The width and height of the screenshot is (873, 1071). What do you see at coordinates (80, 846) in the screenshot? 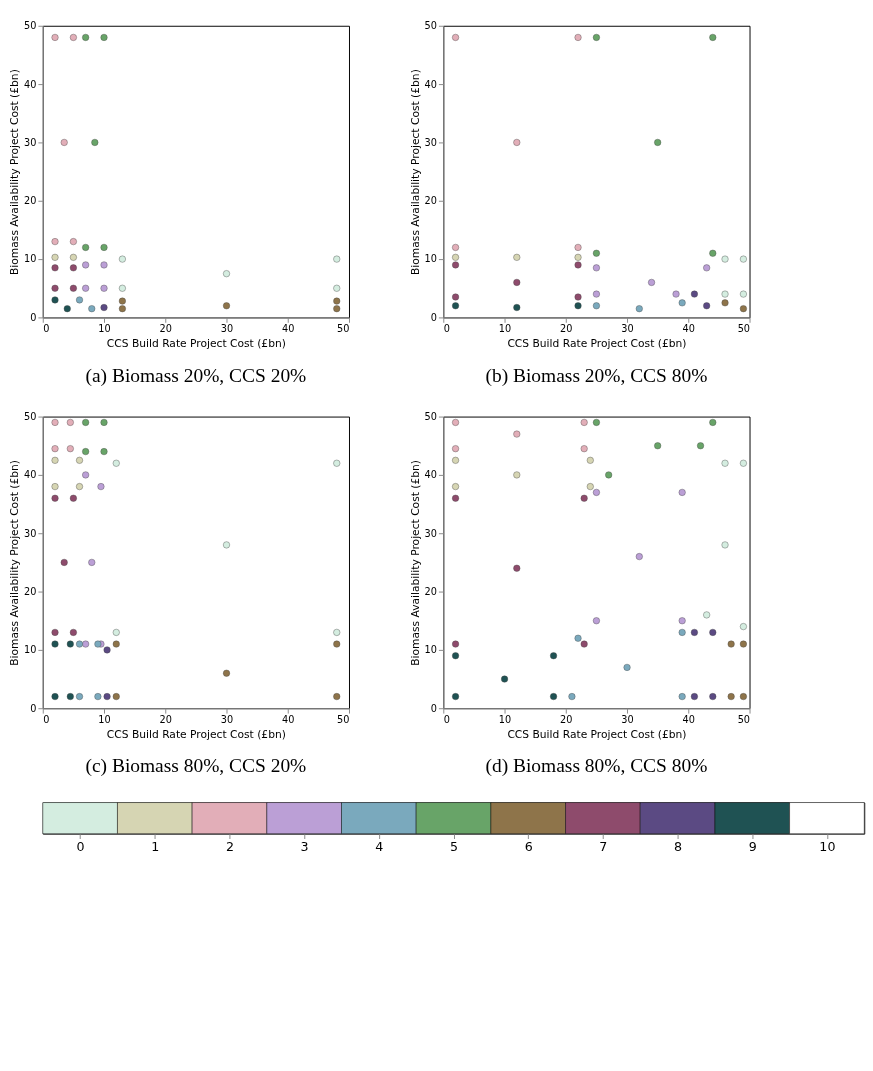
I see `color-bar-label: 0` at bounding box center [80, 846].